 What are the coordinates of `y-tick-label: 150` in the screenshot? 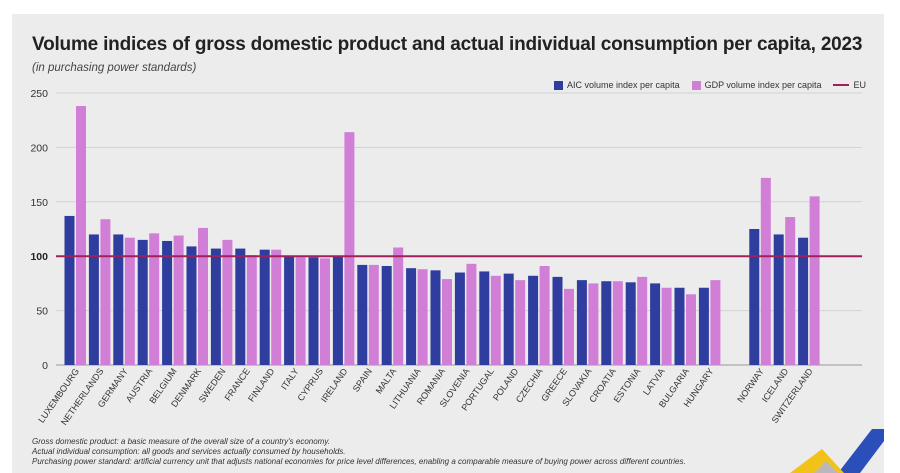 It's located at (39, 203).